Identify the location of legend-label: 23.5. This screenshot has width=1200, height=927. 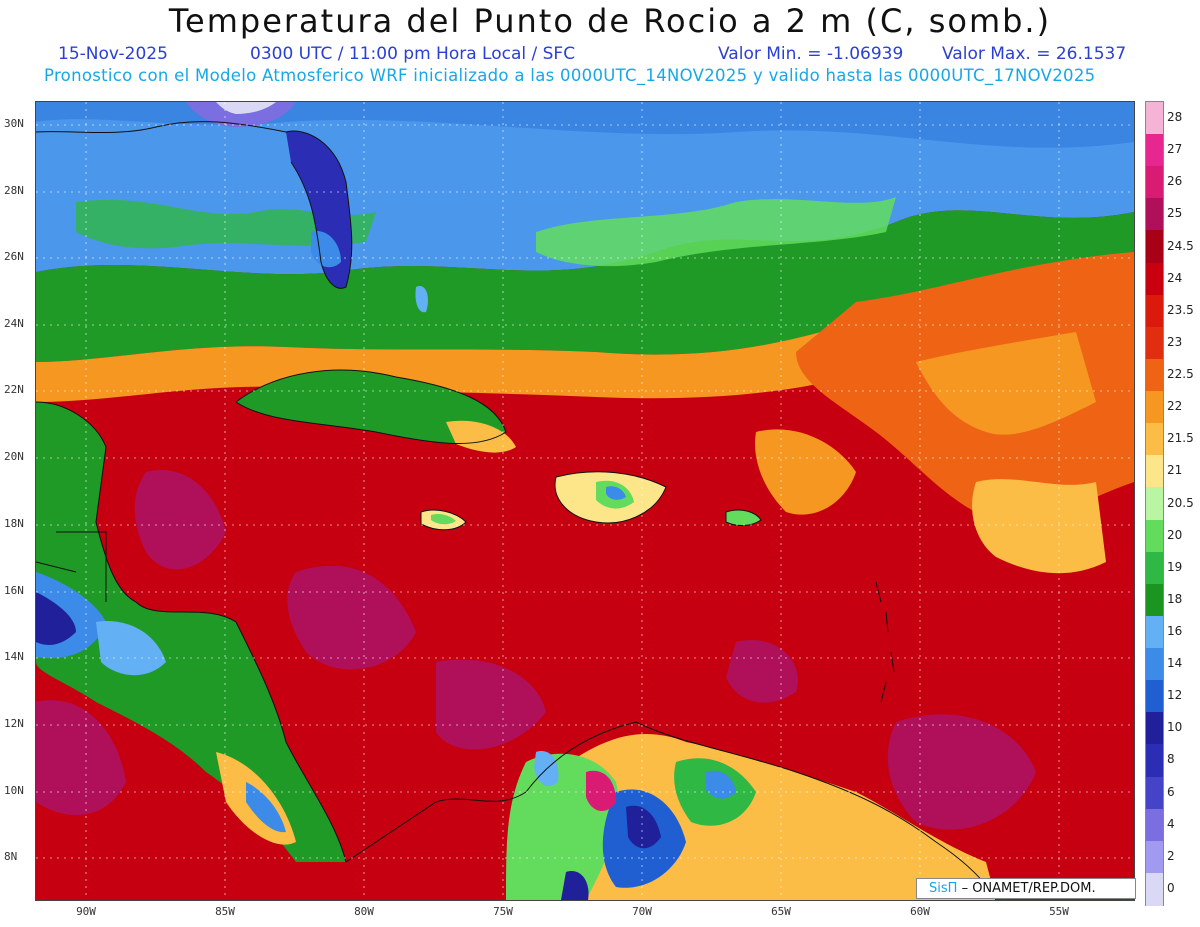
(1180, 309).